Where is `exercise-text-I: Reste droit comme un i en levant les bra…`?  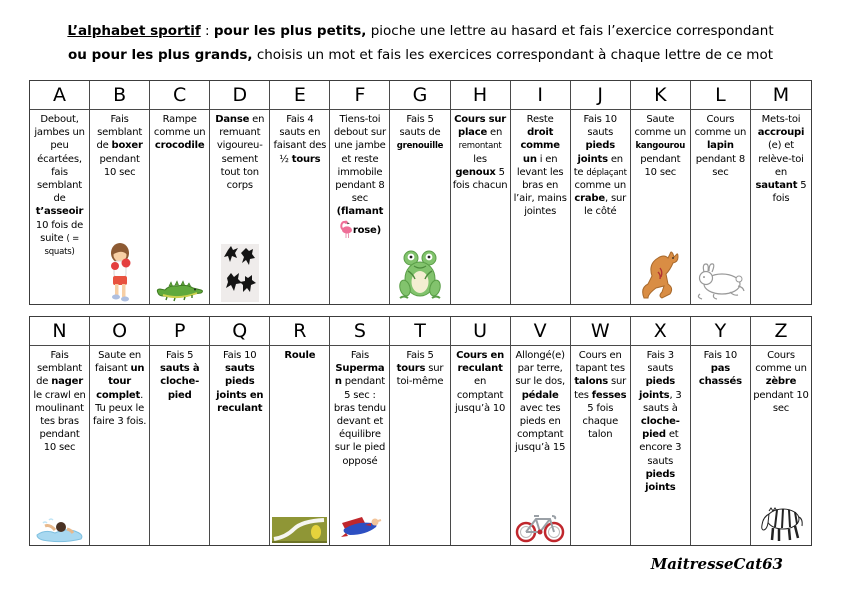 exercise-text-I: Reste droit comme un i en levant les bra… is located at coordinates (540, 166).